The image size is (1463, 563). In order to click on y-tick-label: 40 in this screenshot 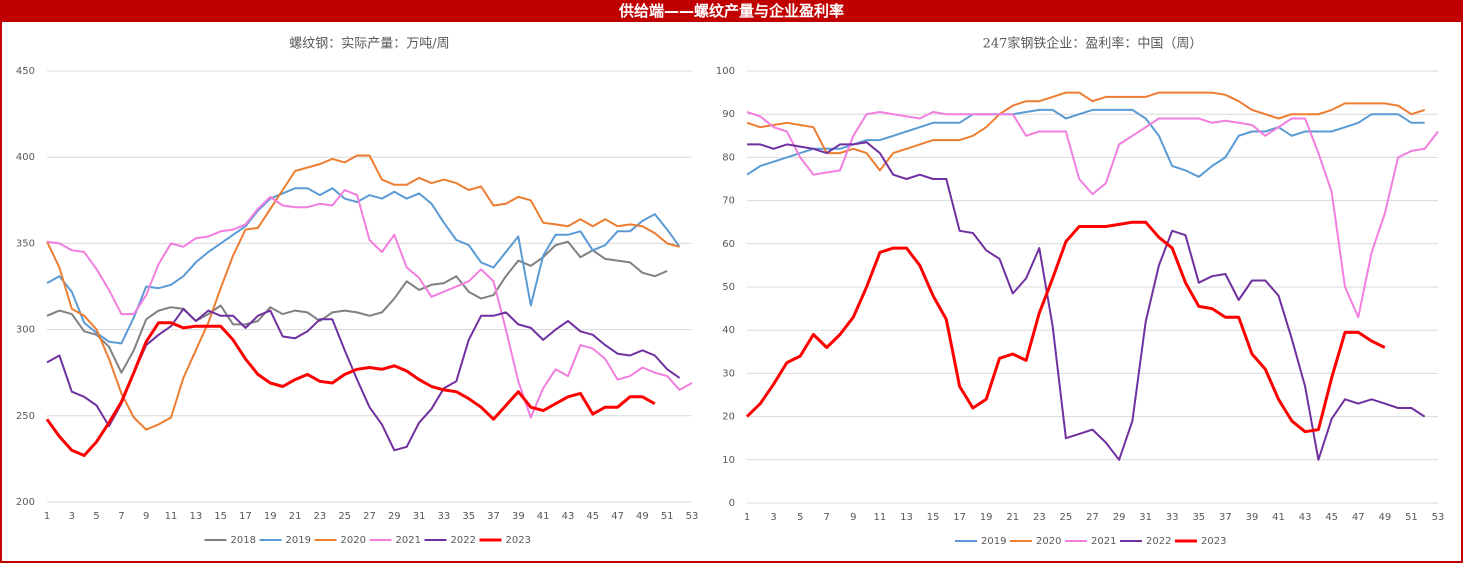, I will do `click(728, 330)`.